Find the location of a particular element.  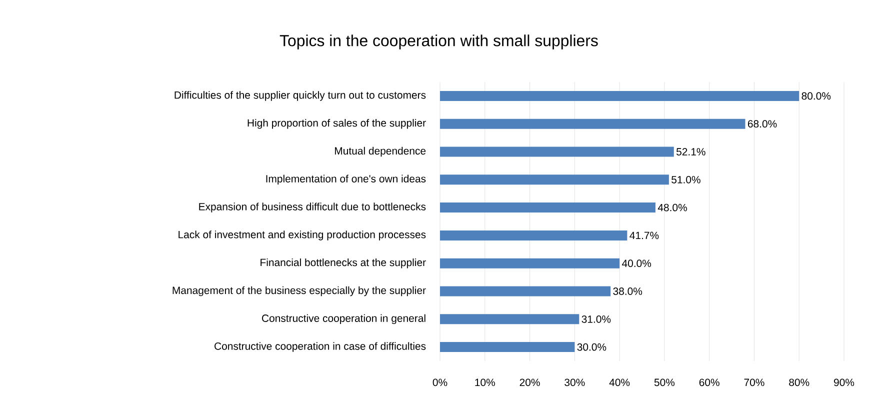

x-tick-label: 90% is located at coordinates (844, 382).